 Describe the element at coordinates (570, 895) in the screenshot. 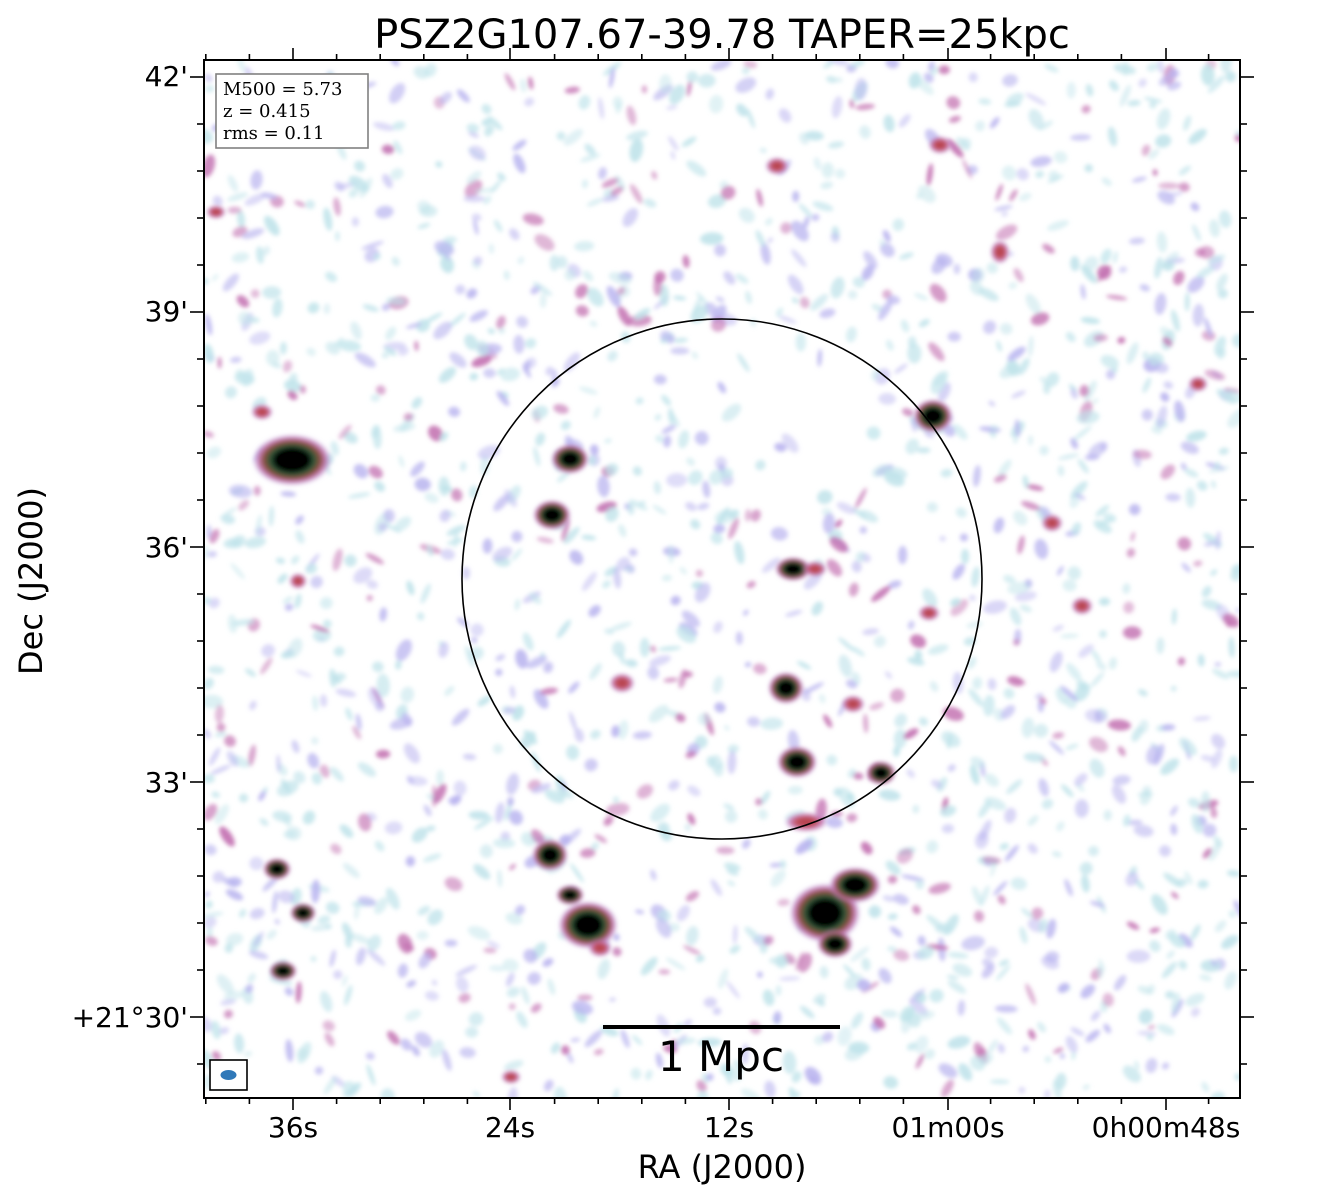

I see `source-bottom-2b` at that location.